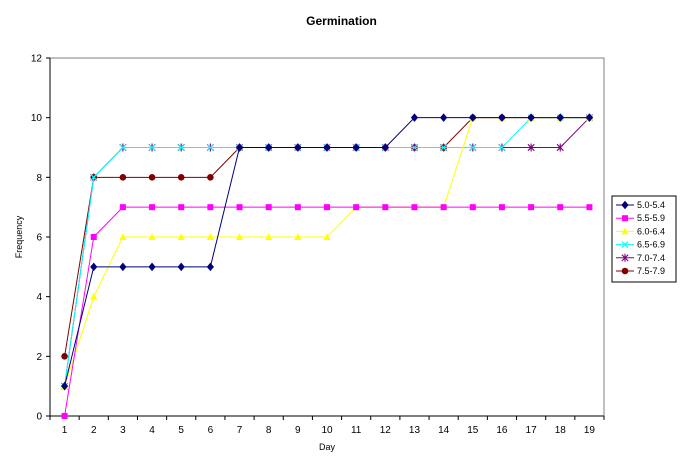 Image resolution: width=683 pixels, height=467 pixels. What do you see at coordinates (327, 447) in the screenshot?
I see `x-axis-title: Day` at bounding box center [327, 447].